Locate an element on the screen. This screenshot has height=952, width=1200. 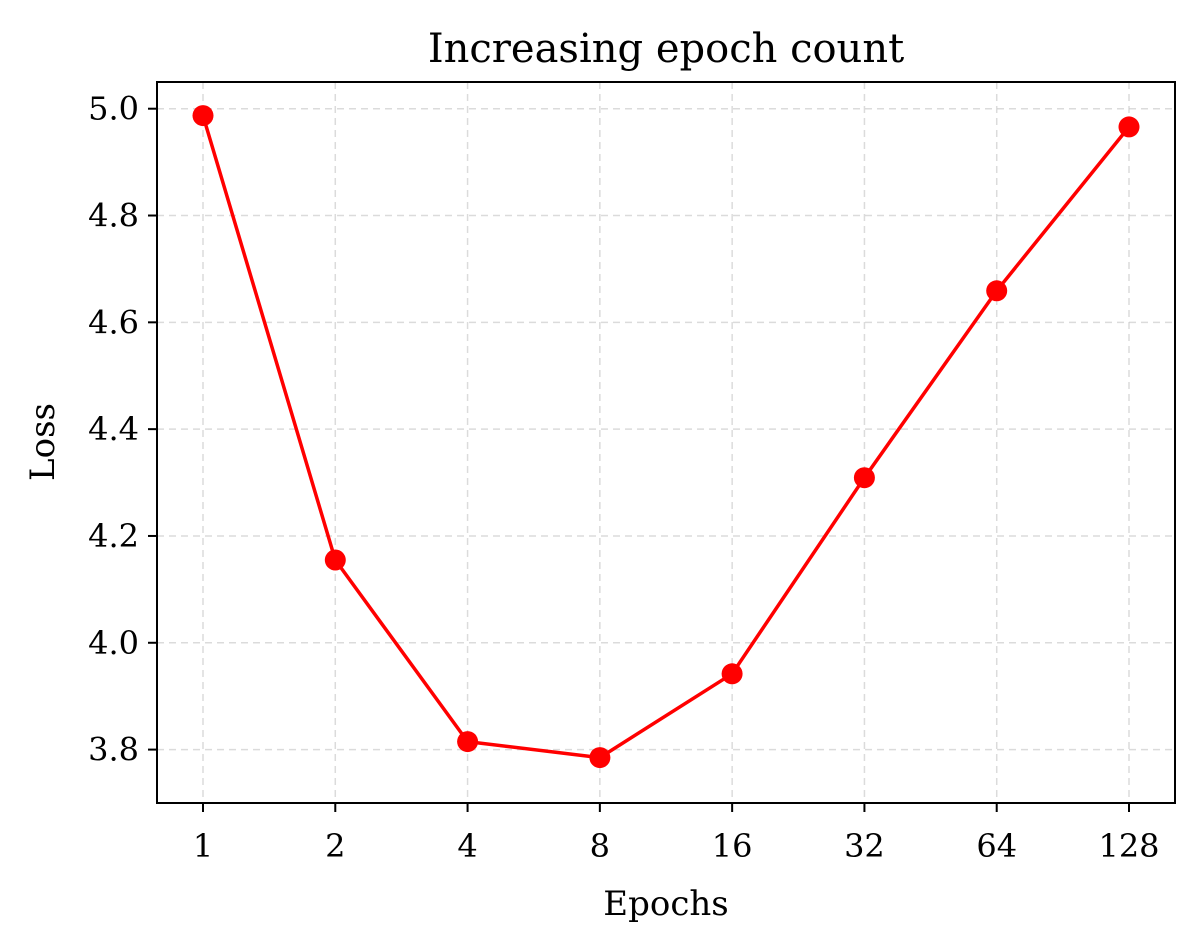
x-axis-title: Epochs is located at coordinates (665, 904).